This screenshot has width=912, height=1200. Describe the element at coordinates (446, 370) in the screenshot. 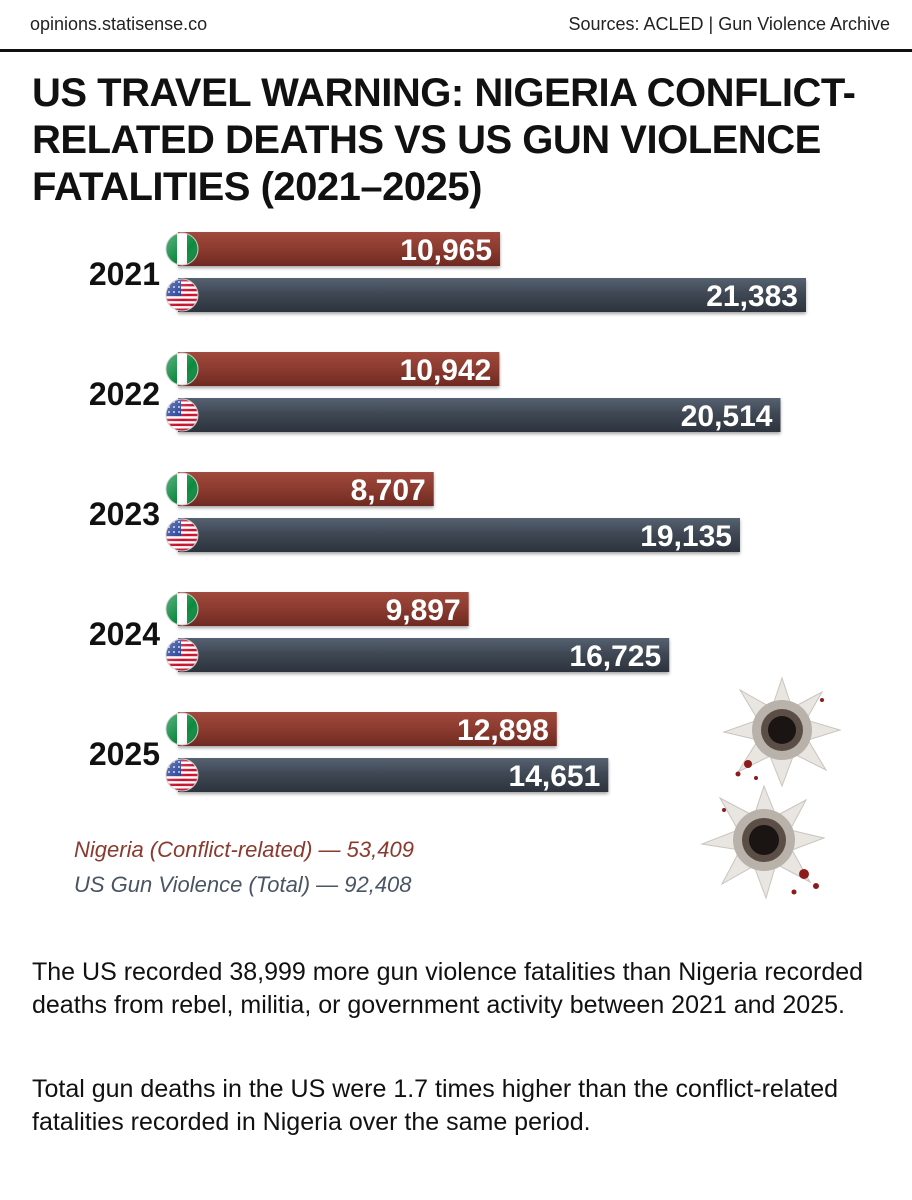

I see `nigeria-value-label: 10,942` at that location.